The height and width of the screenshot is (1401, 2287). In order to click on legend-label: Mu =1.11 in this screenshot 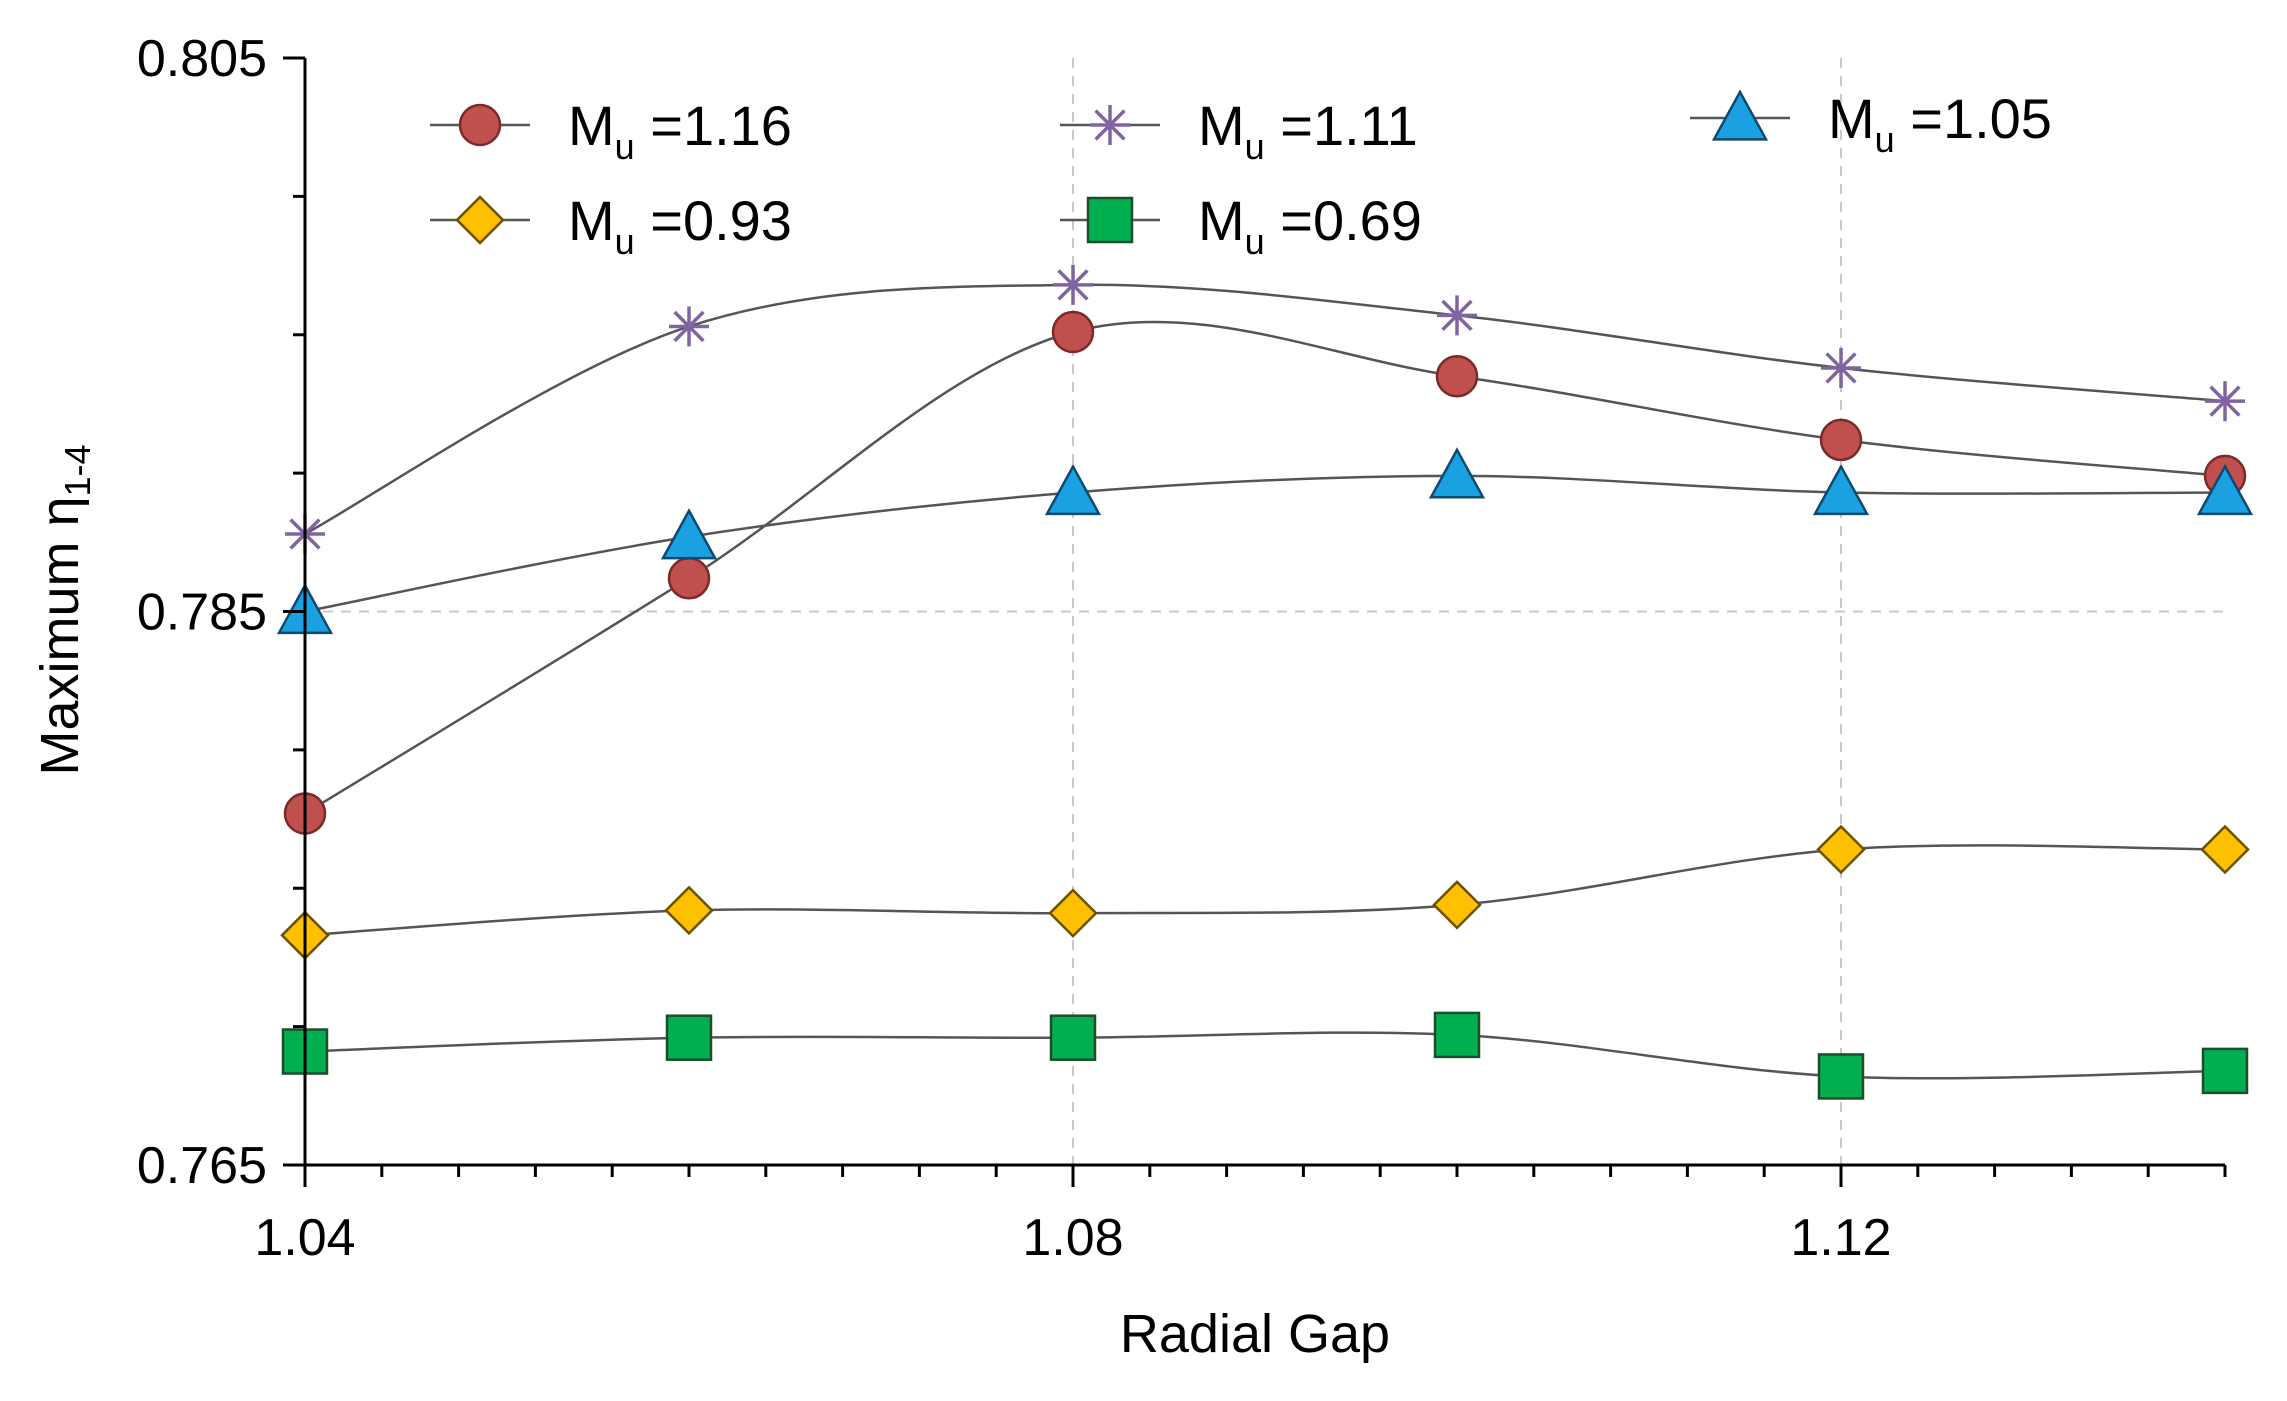, I will do `click(1308, 130)`.